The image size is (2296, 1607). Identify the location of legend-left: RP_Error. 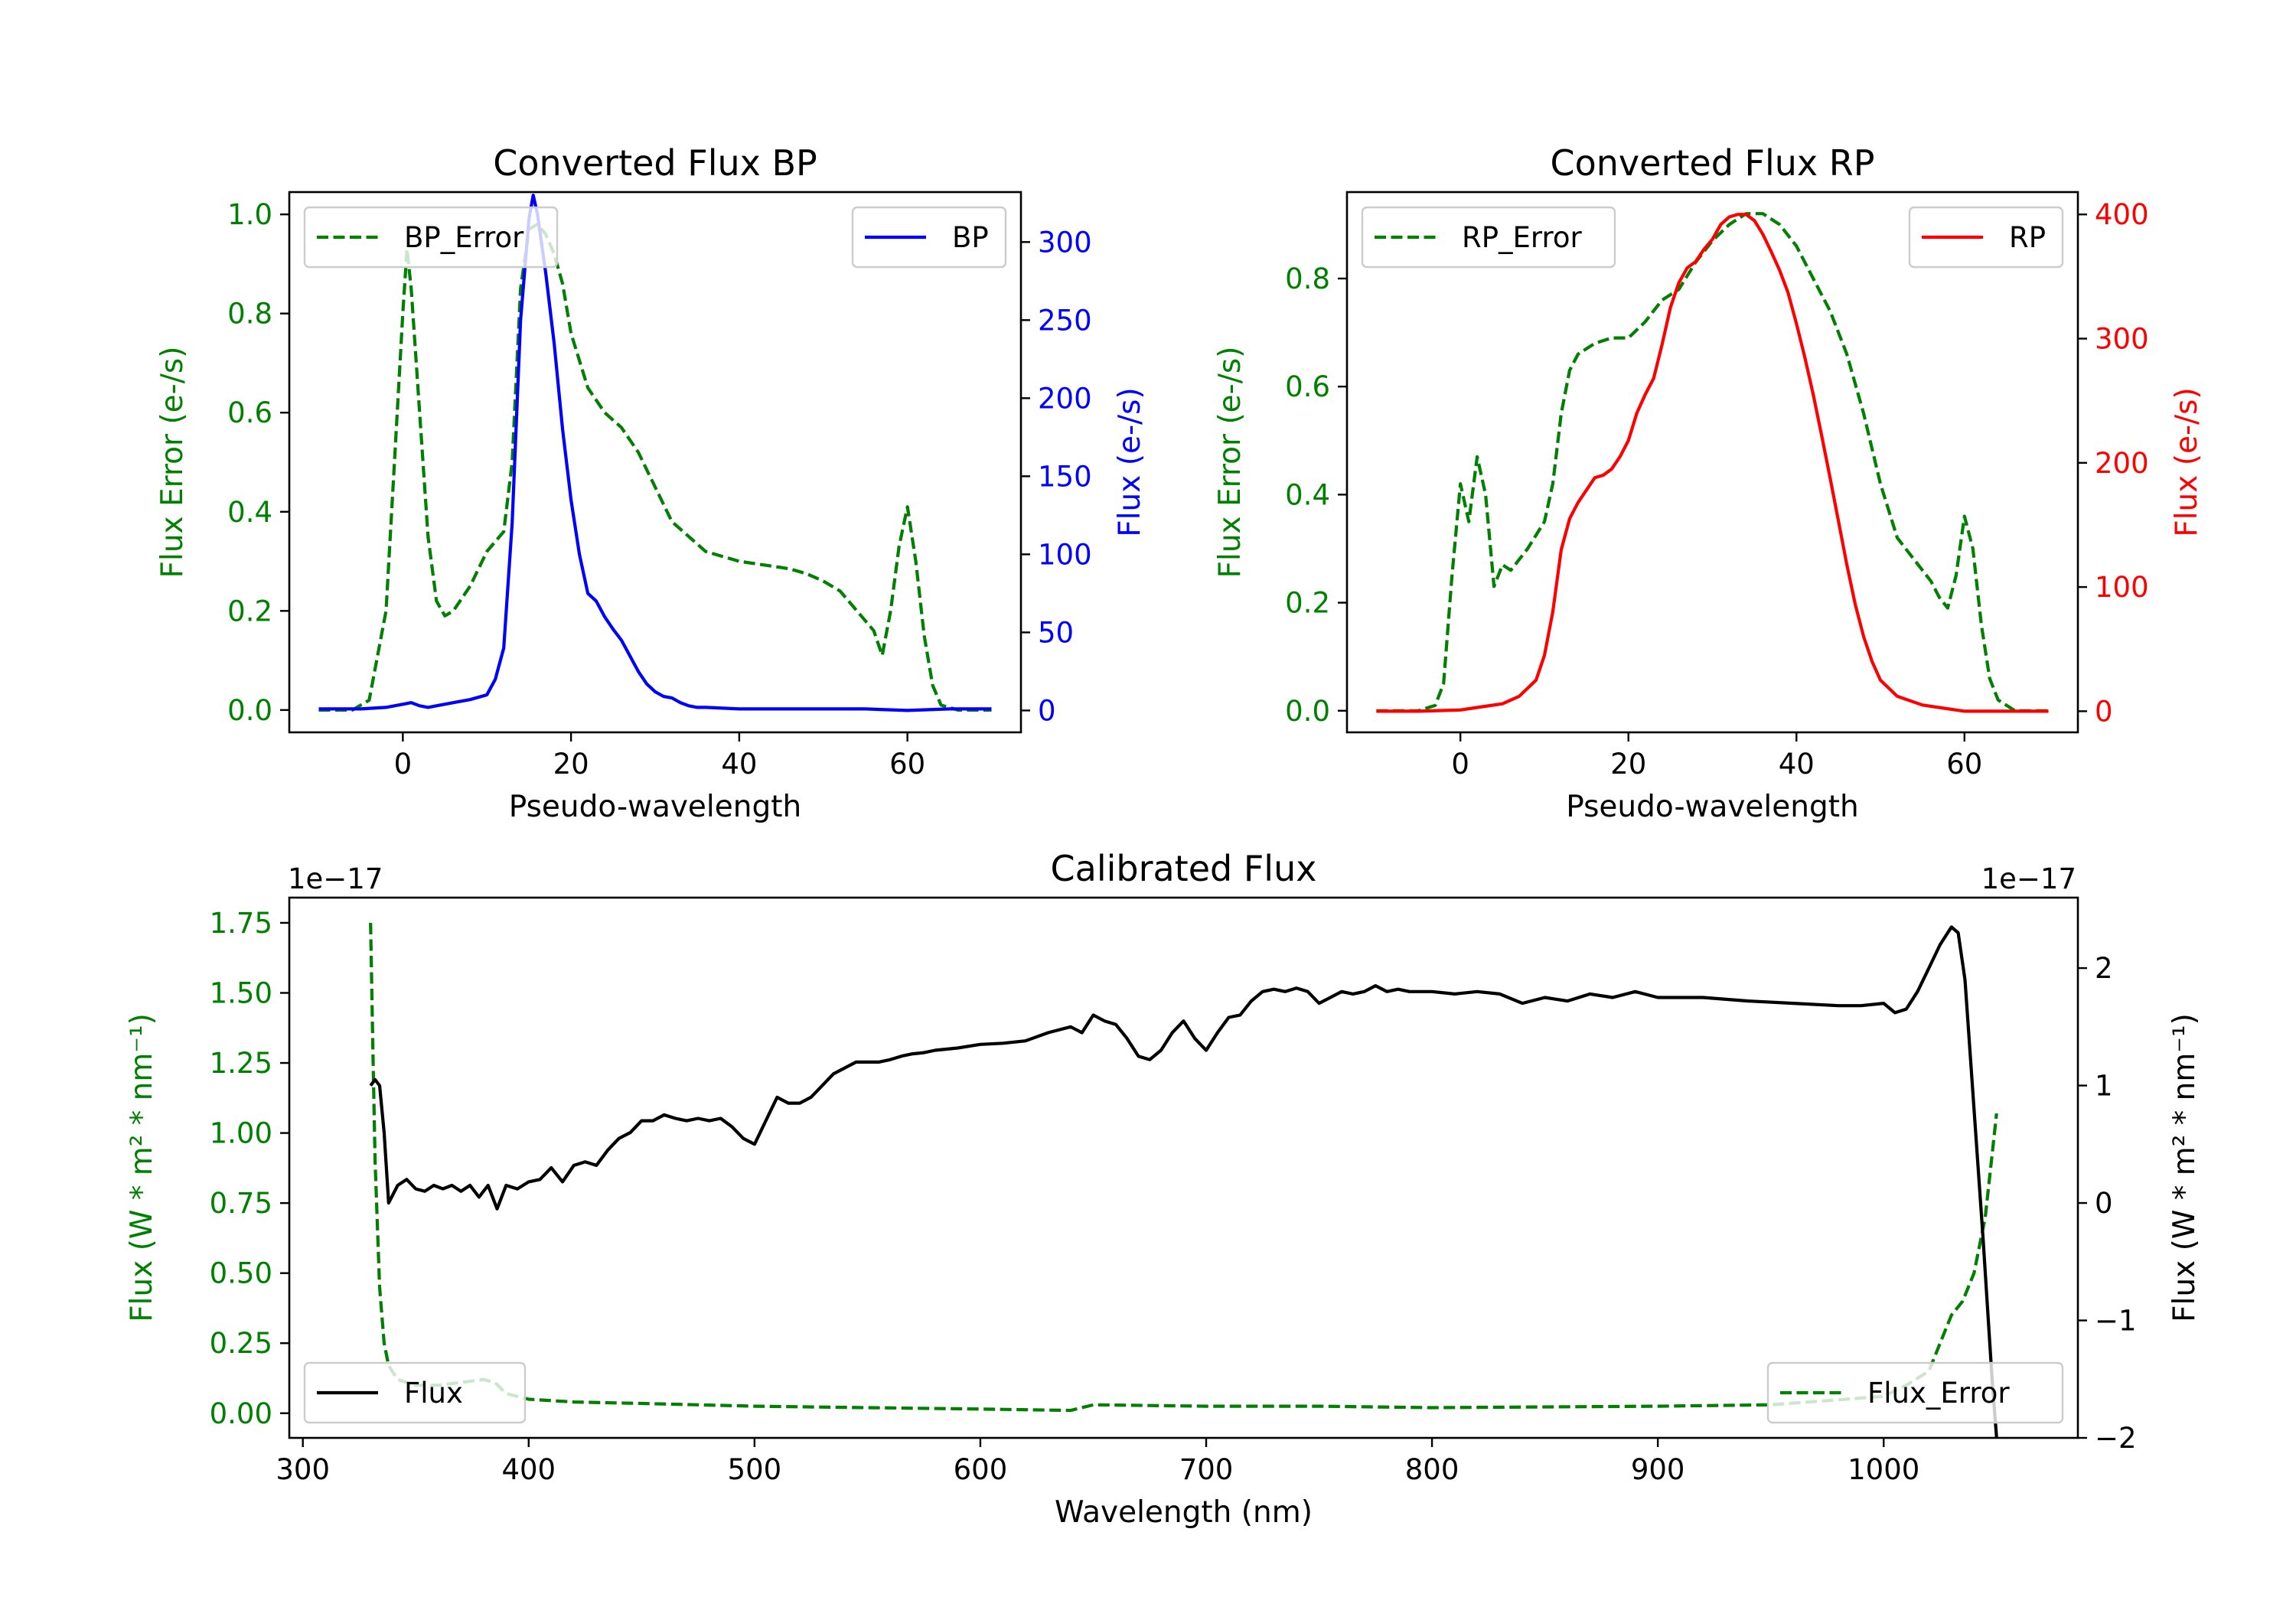
(1488, 237).